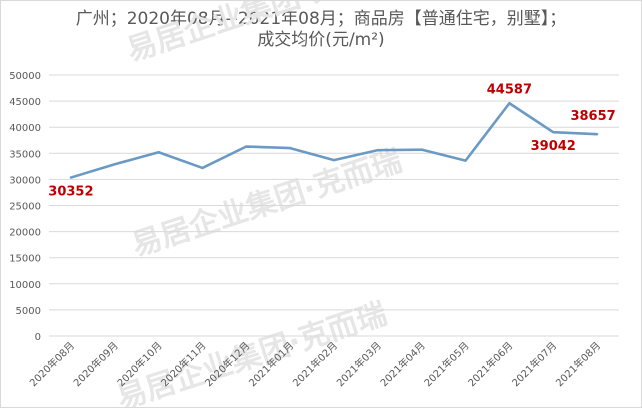 The height and width of the screenshot is (408, 642). Describe the element at coordinates (25, 259) in the screenshot. I see `y-tick-label: 15000` at that location.